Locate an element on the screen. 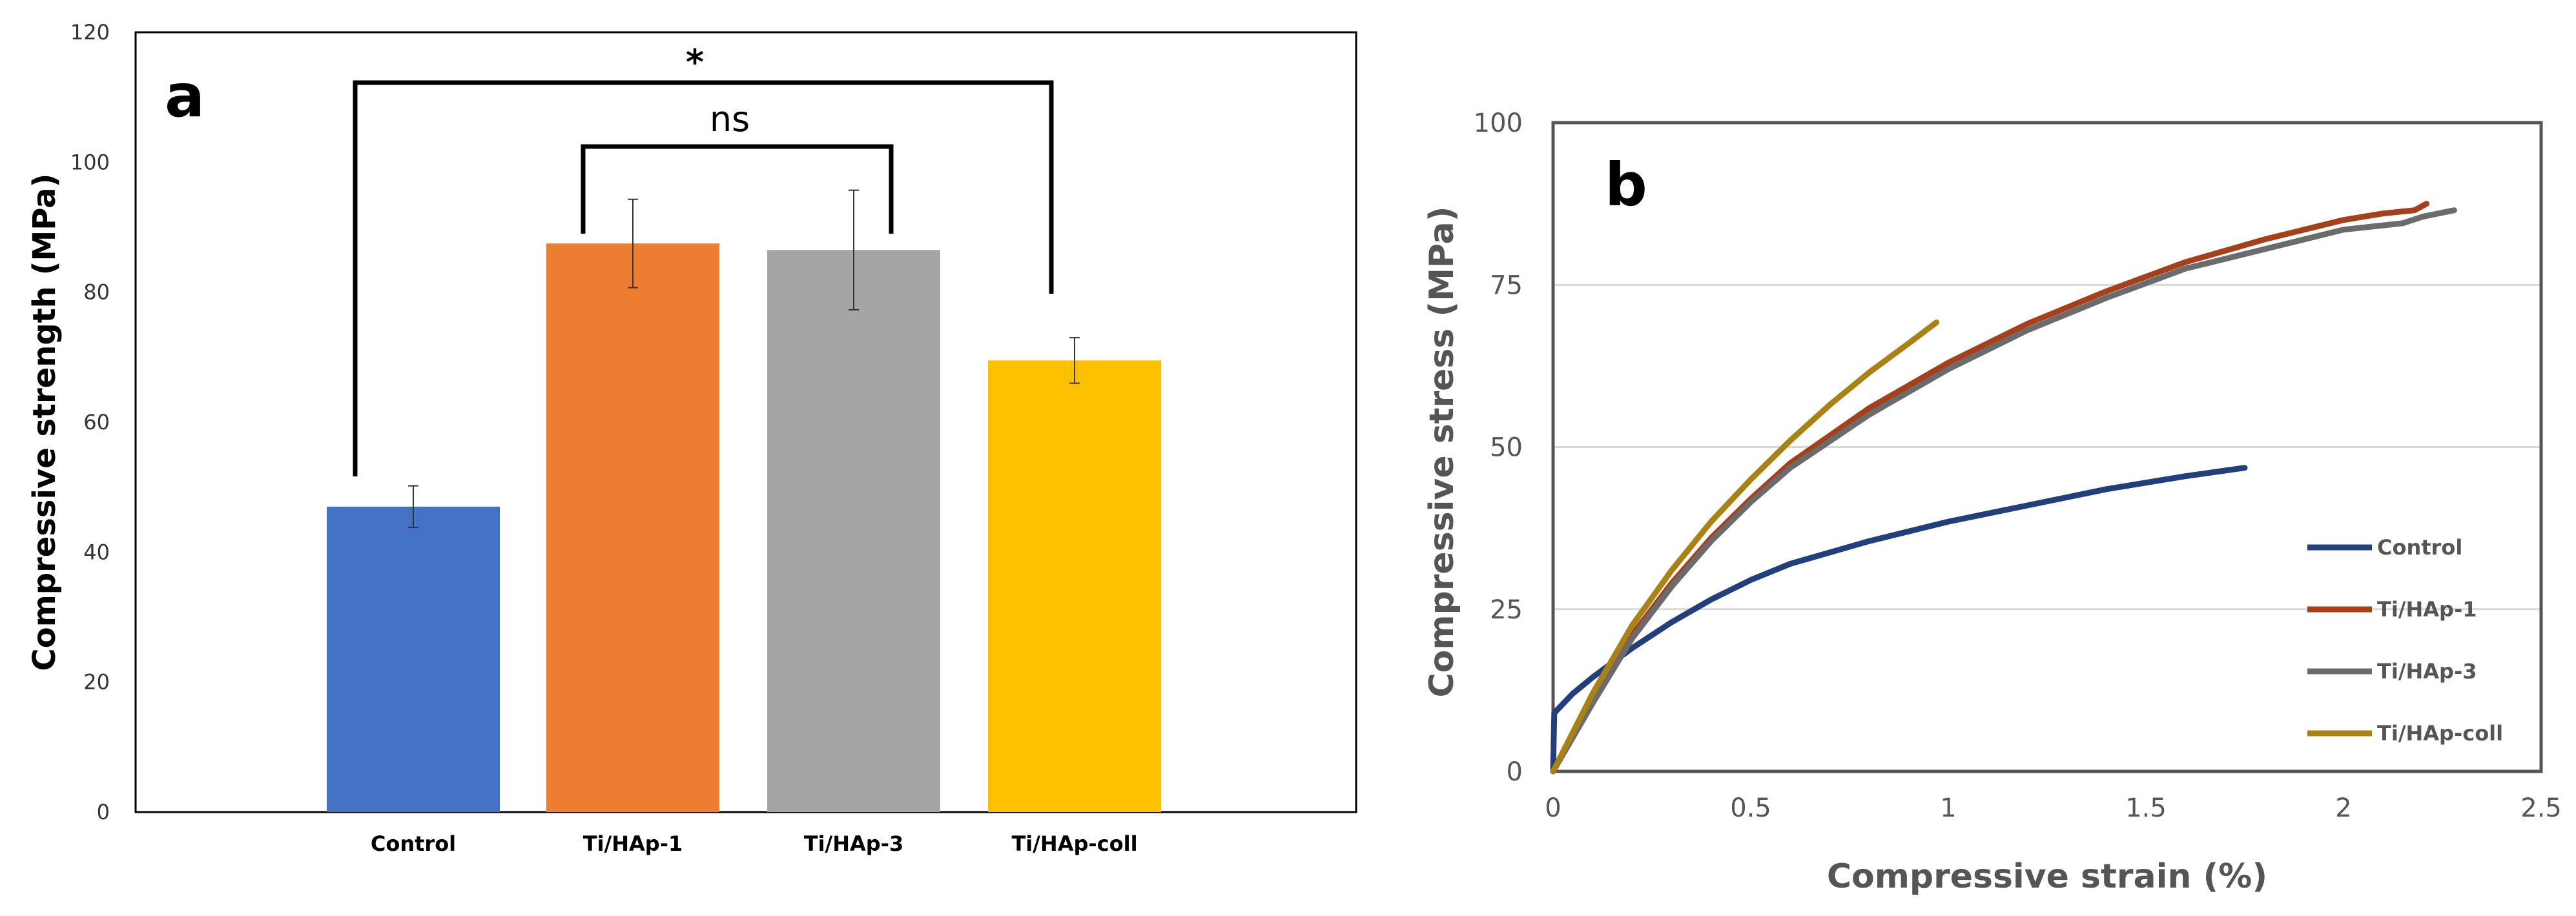  x-axis-label-b: Compressive strain (%) is located at coordinates (2047, 876).